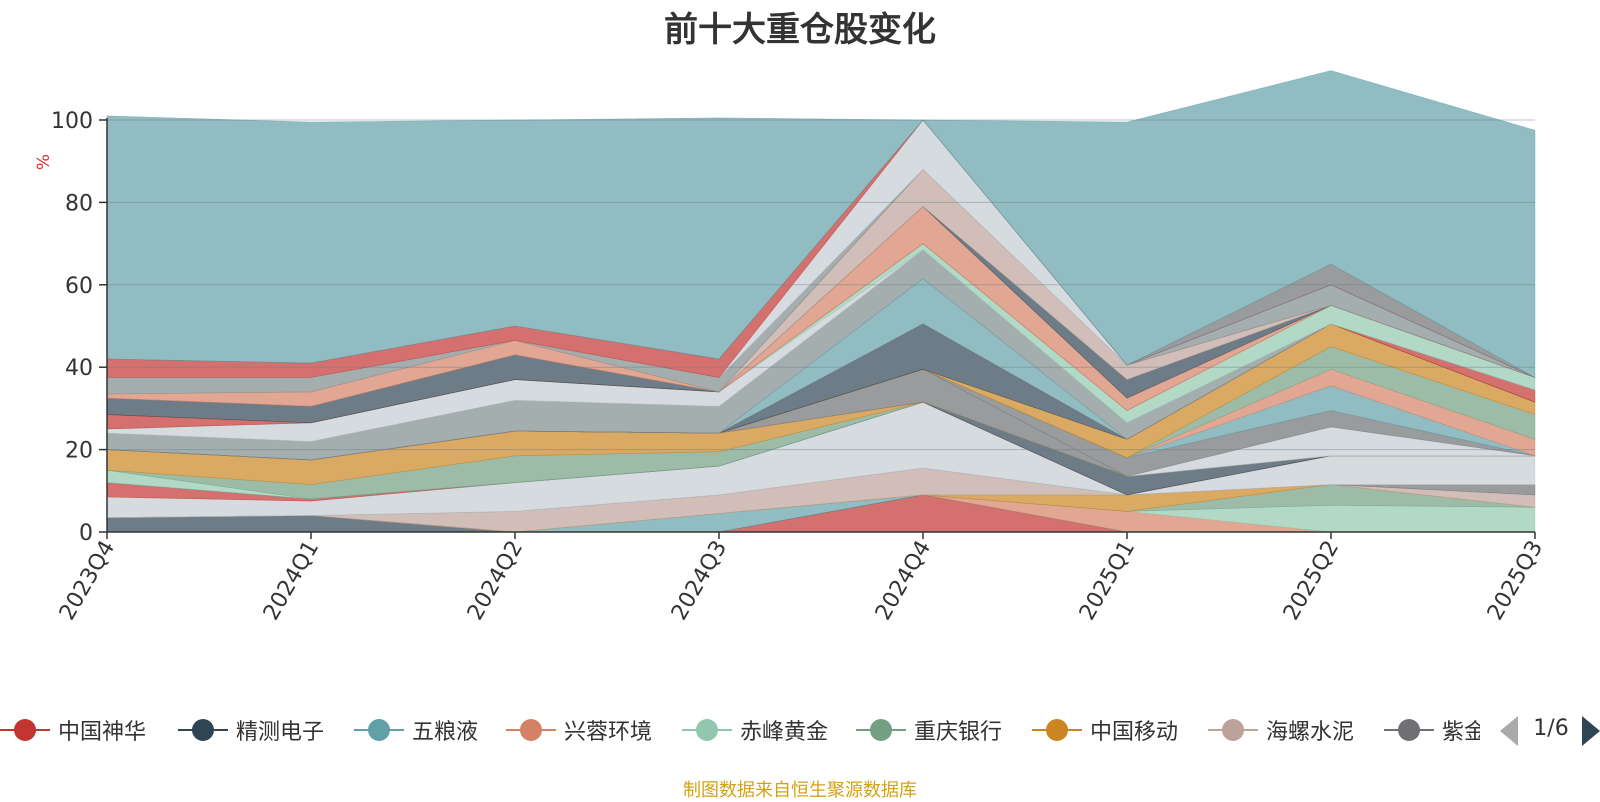  I want to click on legend-item: 赤峰黄金, so click(755, 730).